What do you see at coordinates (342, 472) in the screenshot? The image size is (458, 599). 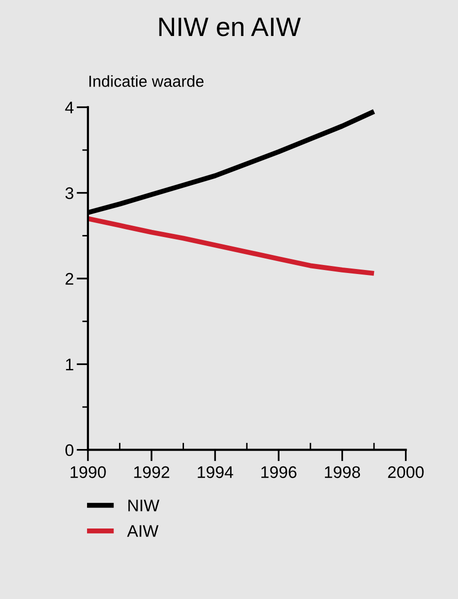 I see `x-tick-label: 1998` at bounding box center [342, 472].